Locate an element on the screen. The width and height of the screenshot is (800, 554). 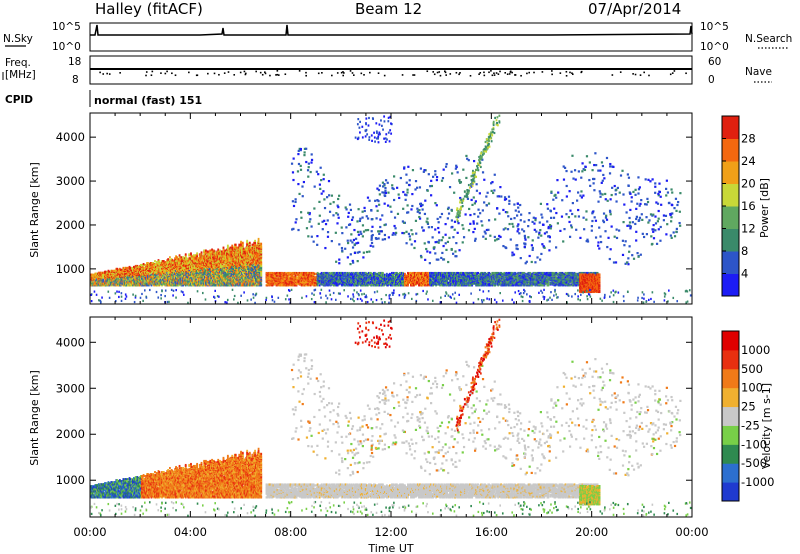
title-beam: Beam 12 is located at coordinates (388, 9).